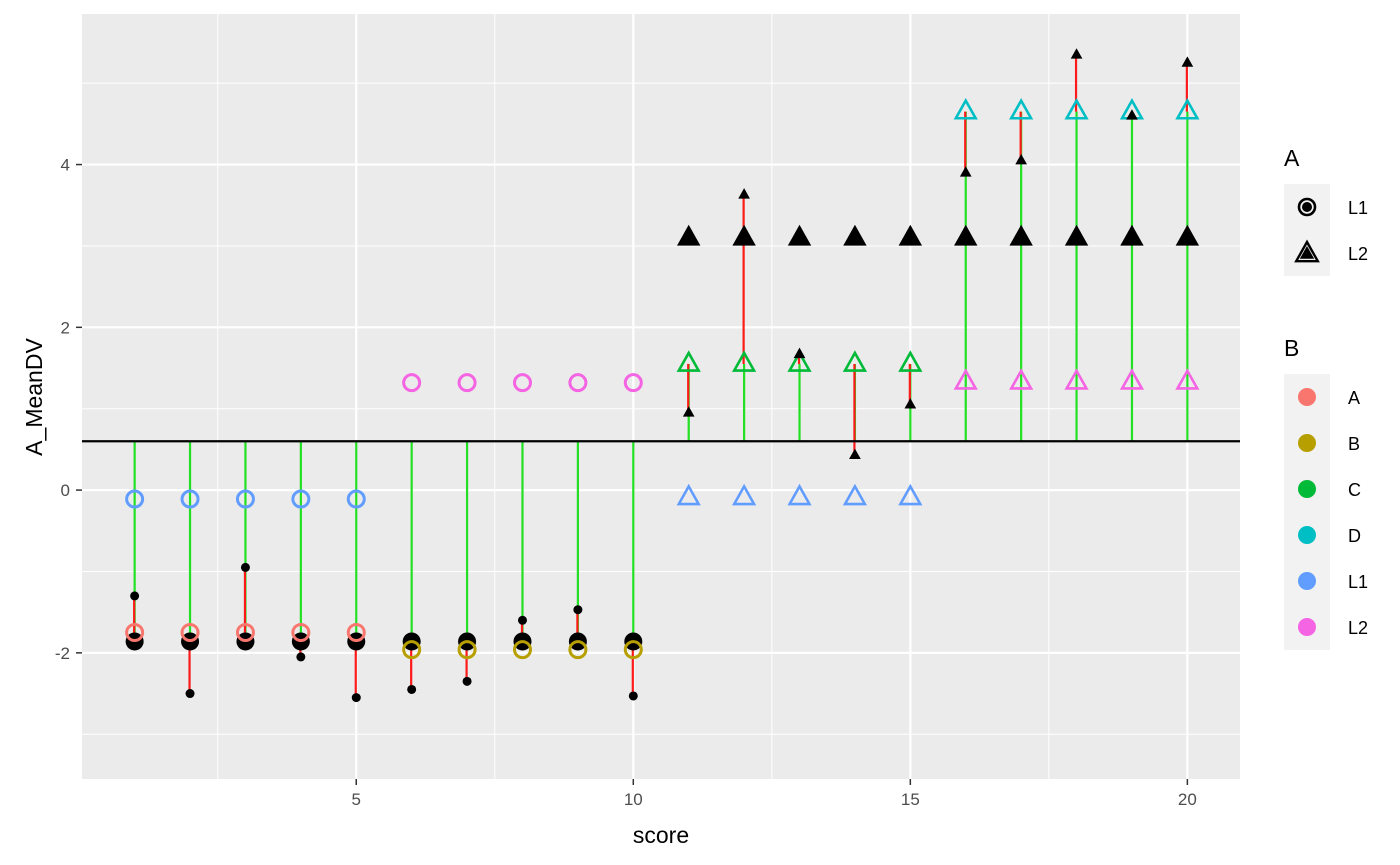 Image resolution: width=1400 pixels, height=865 pixels. Describe the element at coordinates (1354, 536) in the screenshot. I see `legend-label-1-3: D` at that location.